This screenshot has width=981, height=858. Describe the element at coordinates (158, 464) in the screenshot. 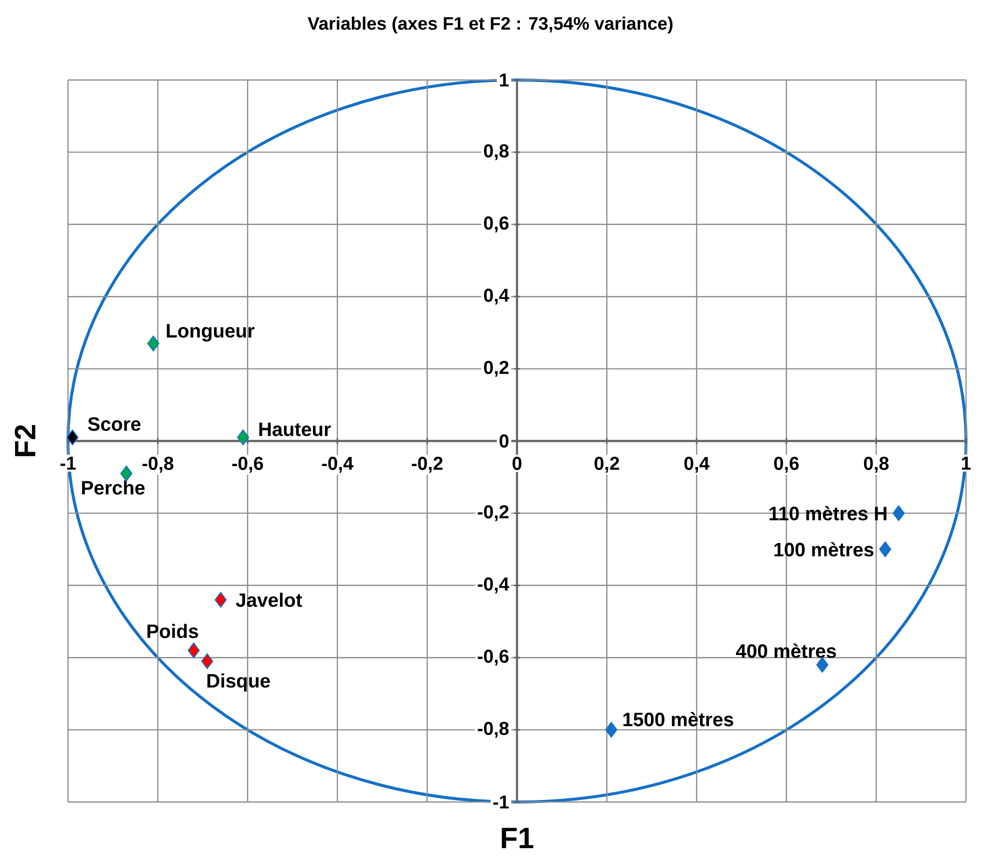

I see `x-tick-label: -0,8` at that location.